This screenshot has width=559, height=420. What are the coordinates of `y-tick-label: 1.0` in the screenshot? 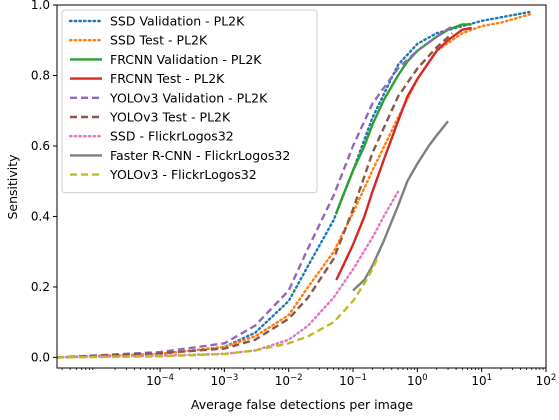 It's located at (40, 6).